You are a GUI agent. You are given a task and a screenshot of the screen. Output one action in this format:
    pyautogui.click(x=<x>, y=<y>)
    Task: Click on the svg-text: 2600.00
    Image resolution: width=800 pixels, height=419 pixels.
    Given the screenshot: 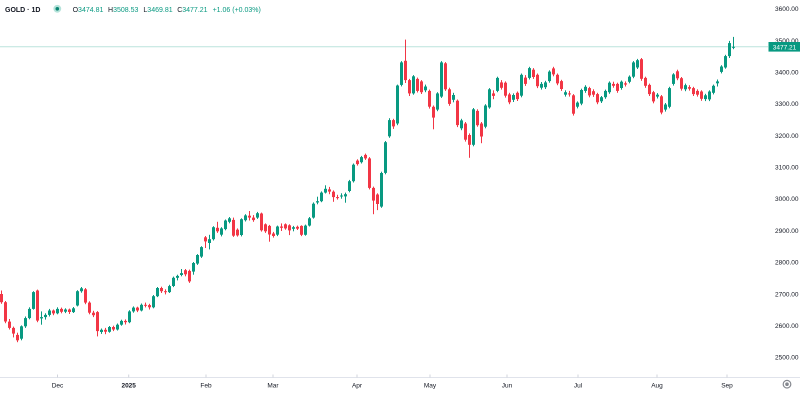 What is the action you would take?
    pyautogui.click(x=787, y=326)
    